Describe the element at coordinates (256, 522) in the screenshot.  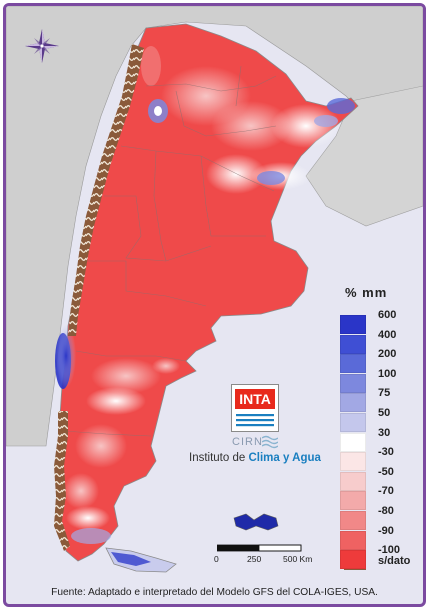
I see `malvinas-islands` at that location.